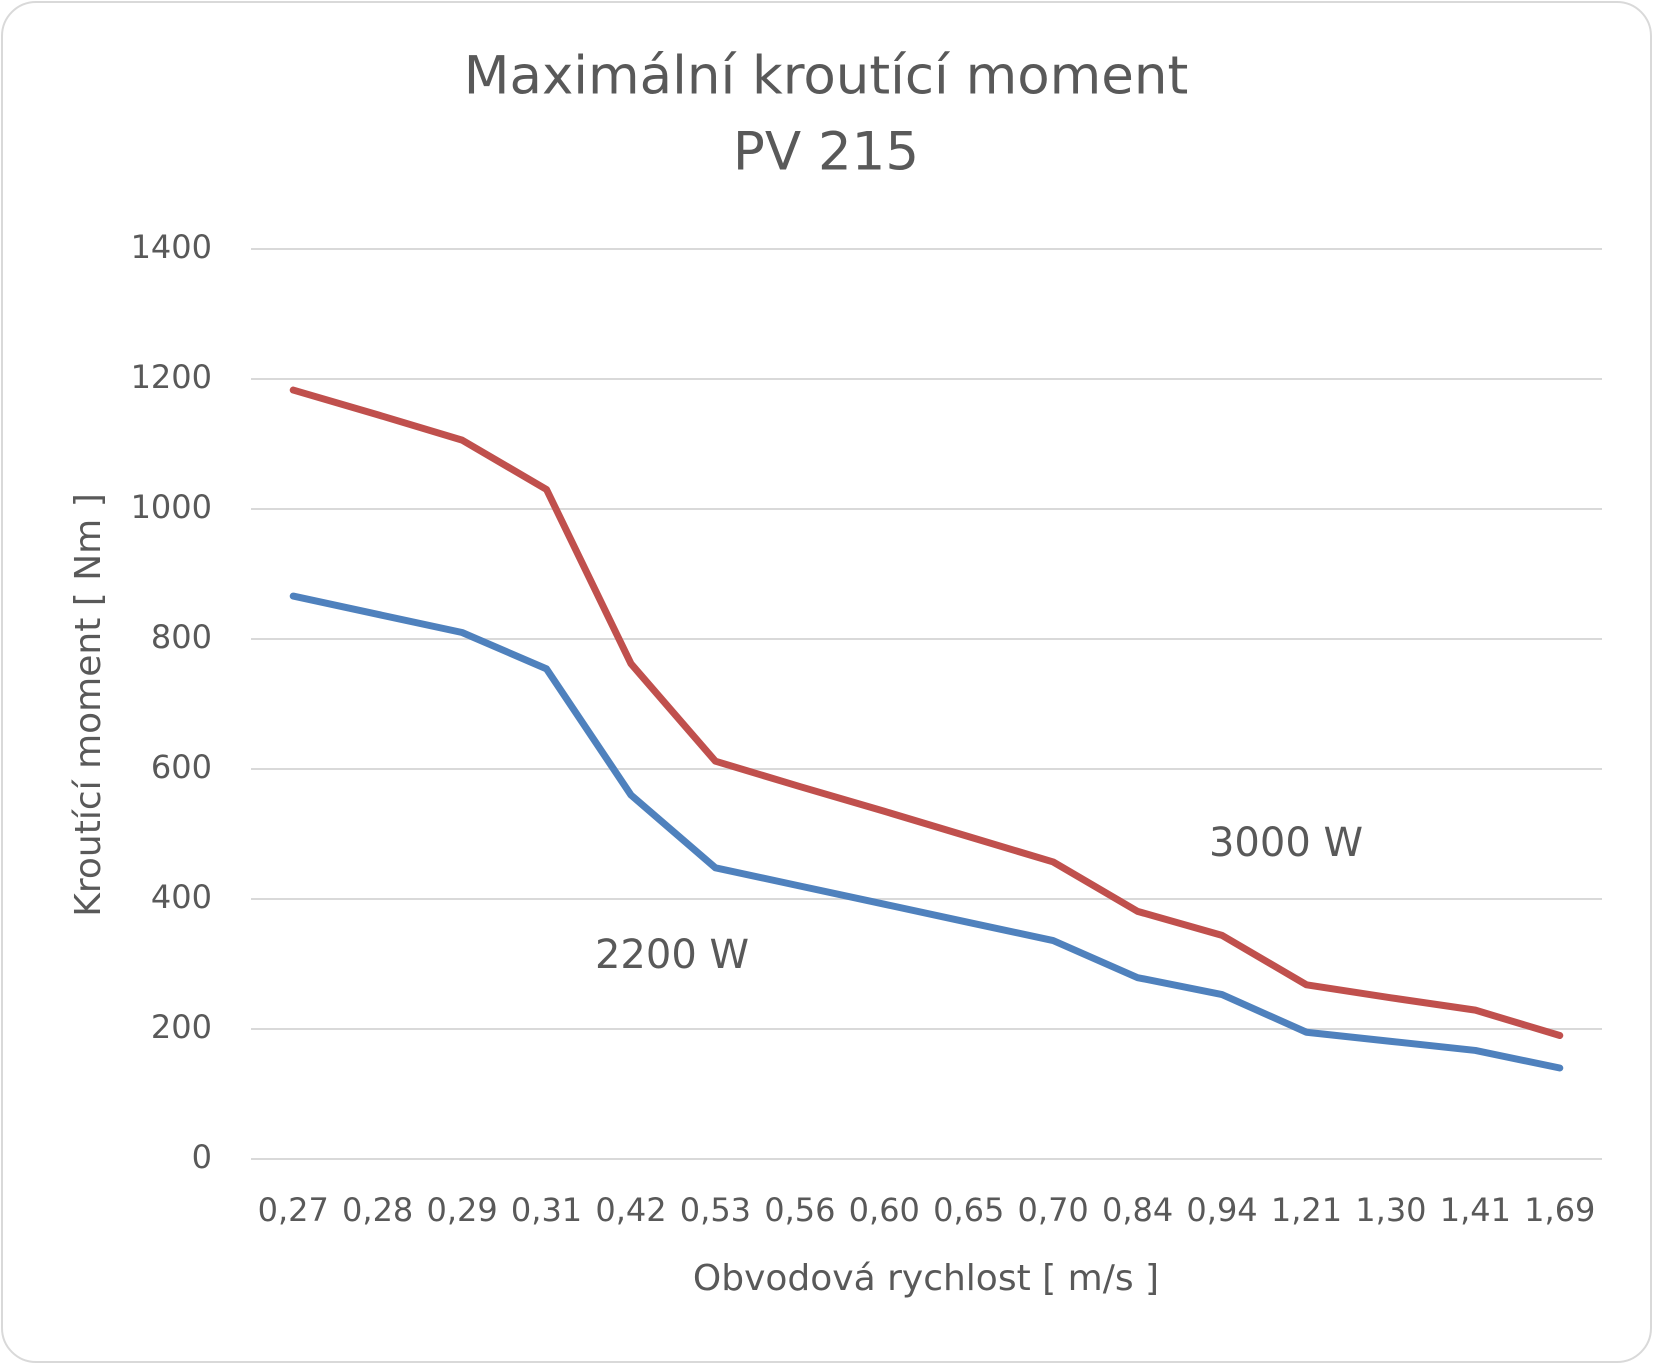 The width and height of the screenshot is (1653, 1364). What do you see at coordinates (181, 767) in the screenshot?
I see `y-tick-label: 600` at bounding box center [181, 767].